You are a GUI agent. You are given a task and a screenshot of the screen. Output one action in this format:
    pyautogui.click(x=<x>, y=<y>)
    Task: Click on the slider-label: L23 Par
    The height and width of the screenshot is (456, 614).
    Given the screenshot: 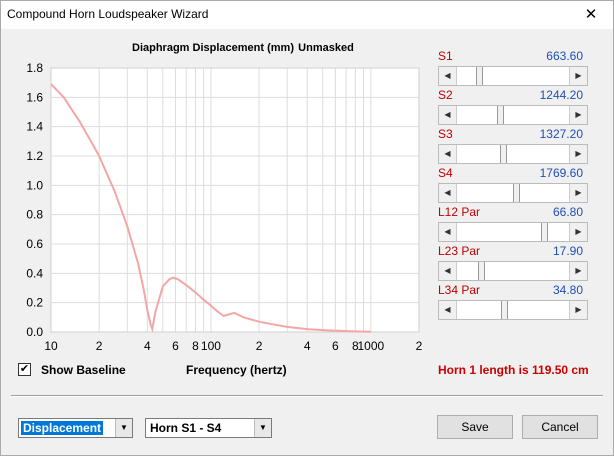 What is the action you would take?
    pyautogui.click(x=459, y=251)
    